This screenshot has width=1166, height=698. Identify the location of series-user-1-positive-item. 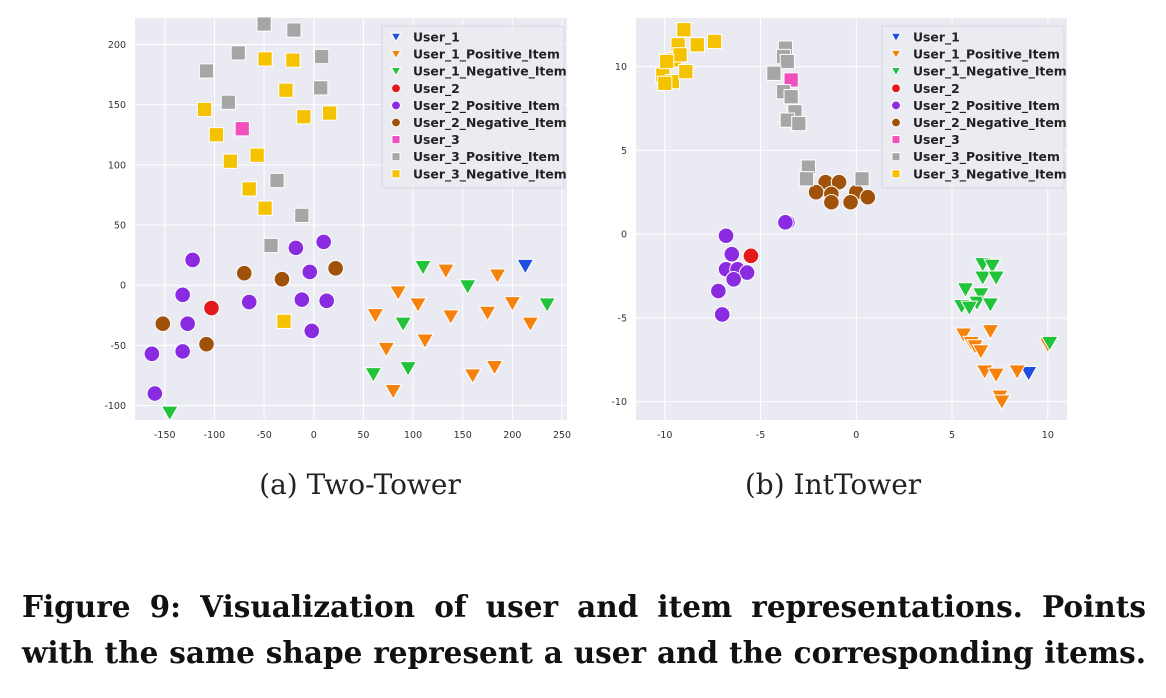
(453, 331).